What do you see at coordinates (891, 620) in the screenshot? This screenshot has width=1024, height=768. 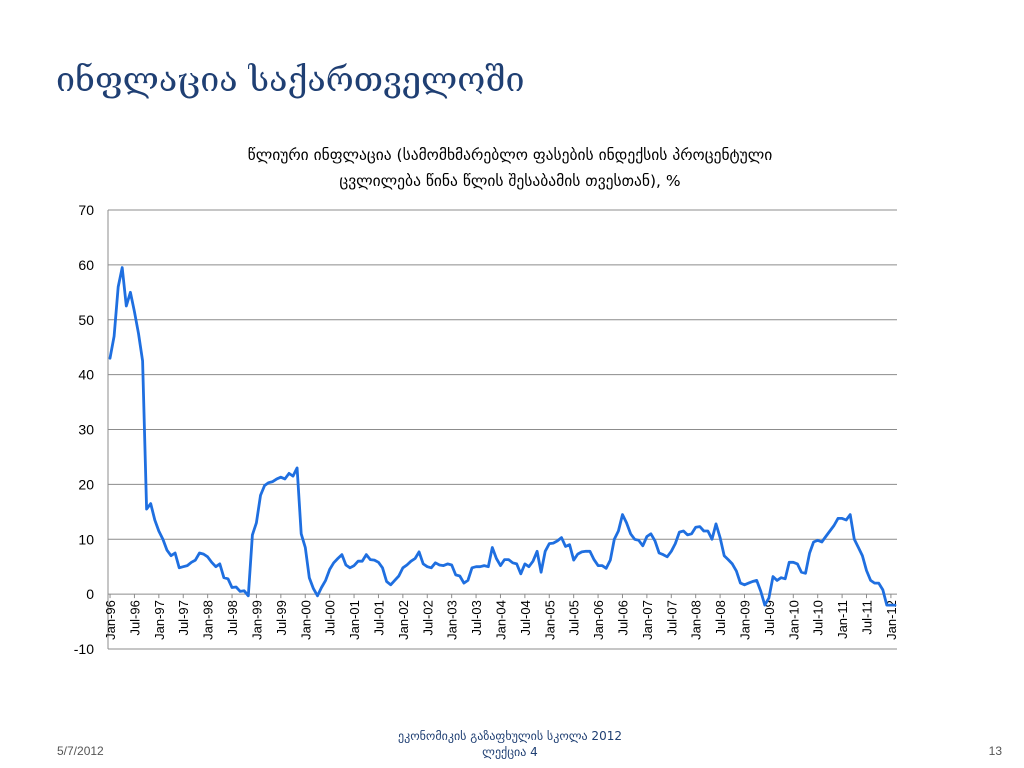 I see `x-tick-label: Jan-12` at bounding box center [891, 620].